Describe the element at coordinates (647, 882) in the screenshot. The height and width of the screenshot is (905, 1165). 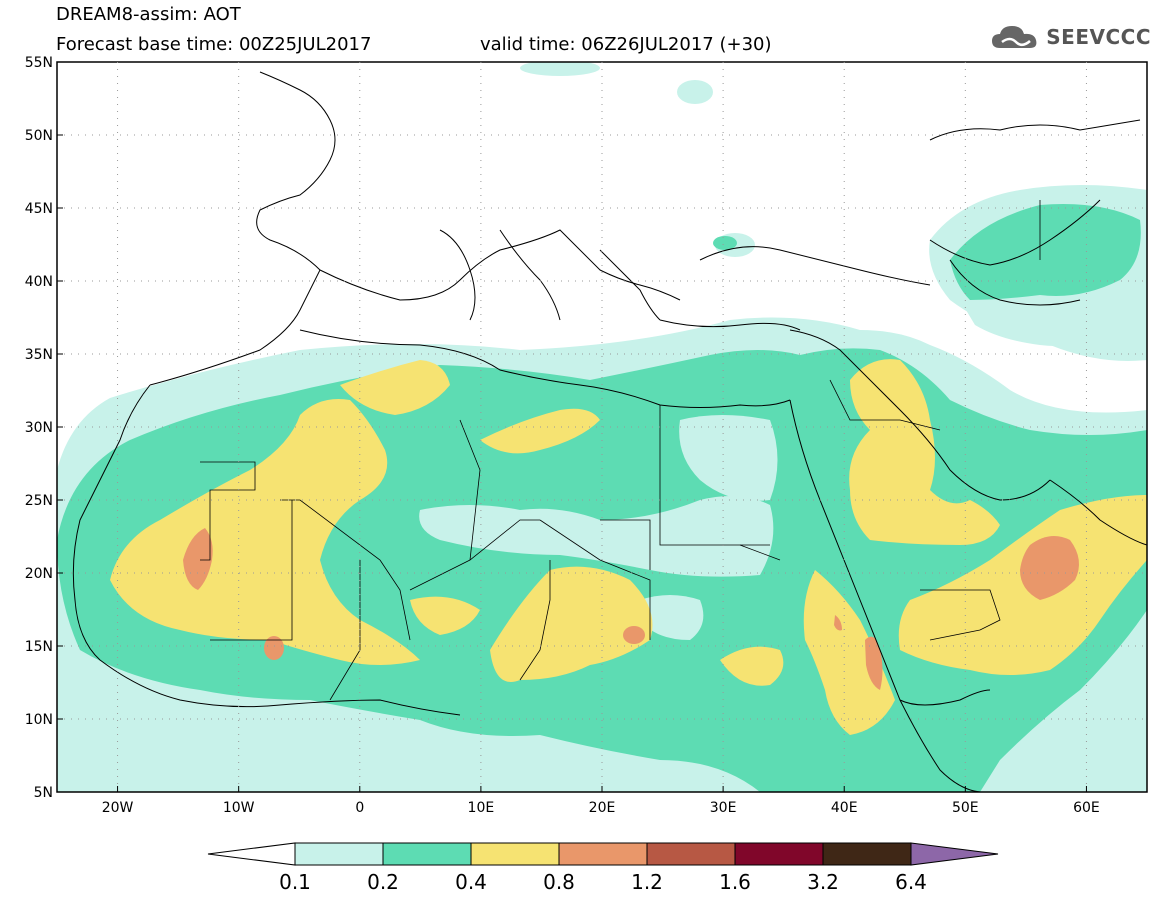
I see `colorbar-label: 1.2` at that location.